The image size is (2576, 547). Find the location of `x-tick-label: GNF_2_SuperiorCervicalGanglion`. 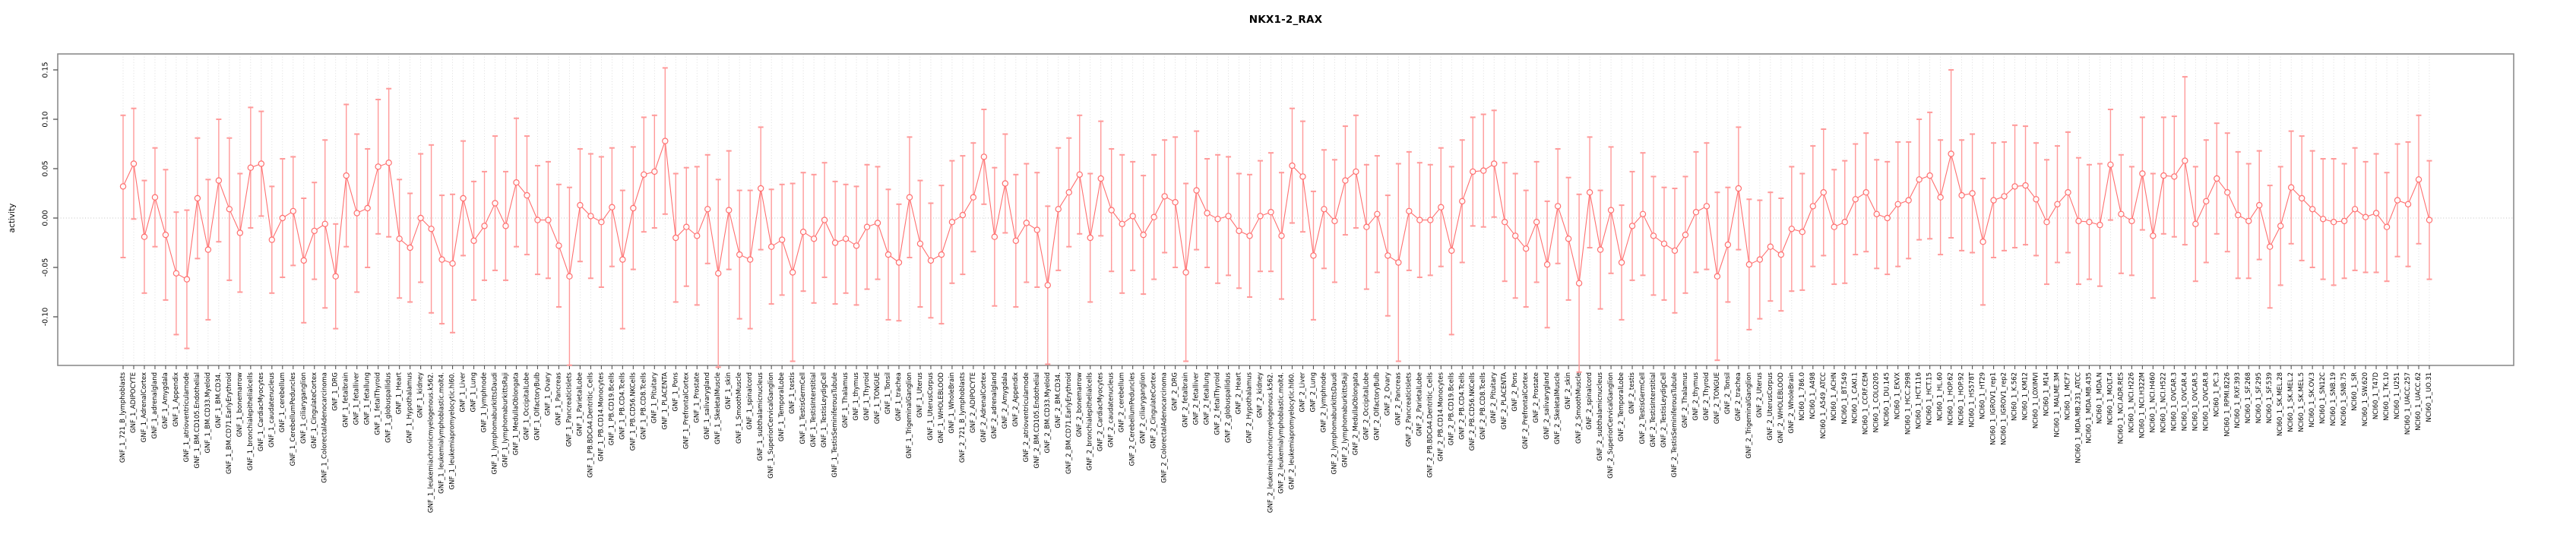

x-tick-label: GNF_2_SuperiorCervicalGanglion is located at coordinates (1611, 425).